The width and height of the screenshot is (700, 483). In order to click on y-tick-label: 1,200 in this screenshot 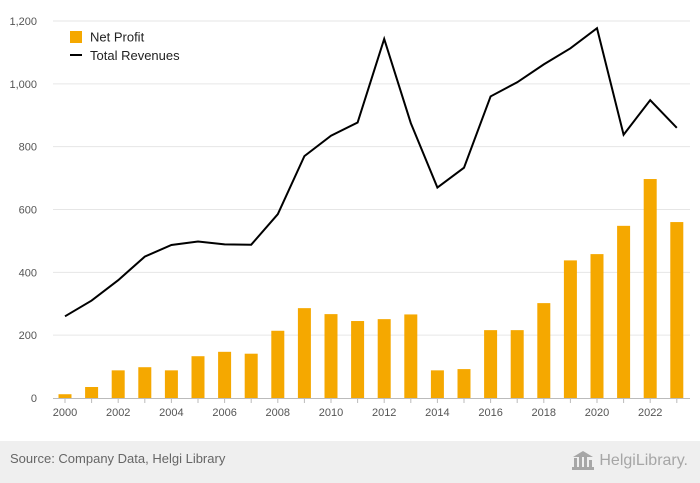, I will do `click(23, 22)`.